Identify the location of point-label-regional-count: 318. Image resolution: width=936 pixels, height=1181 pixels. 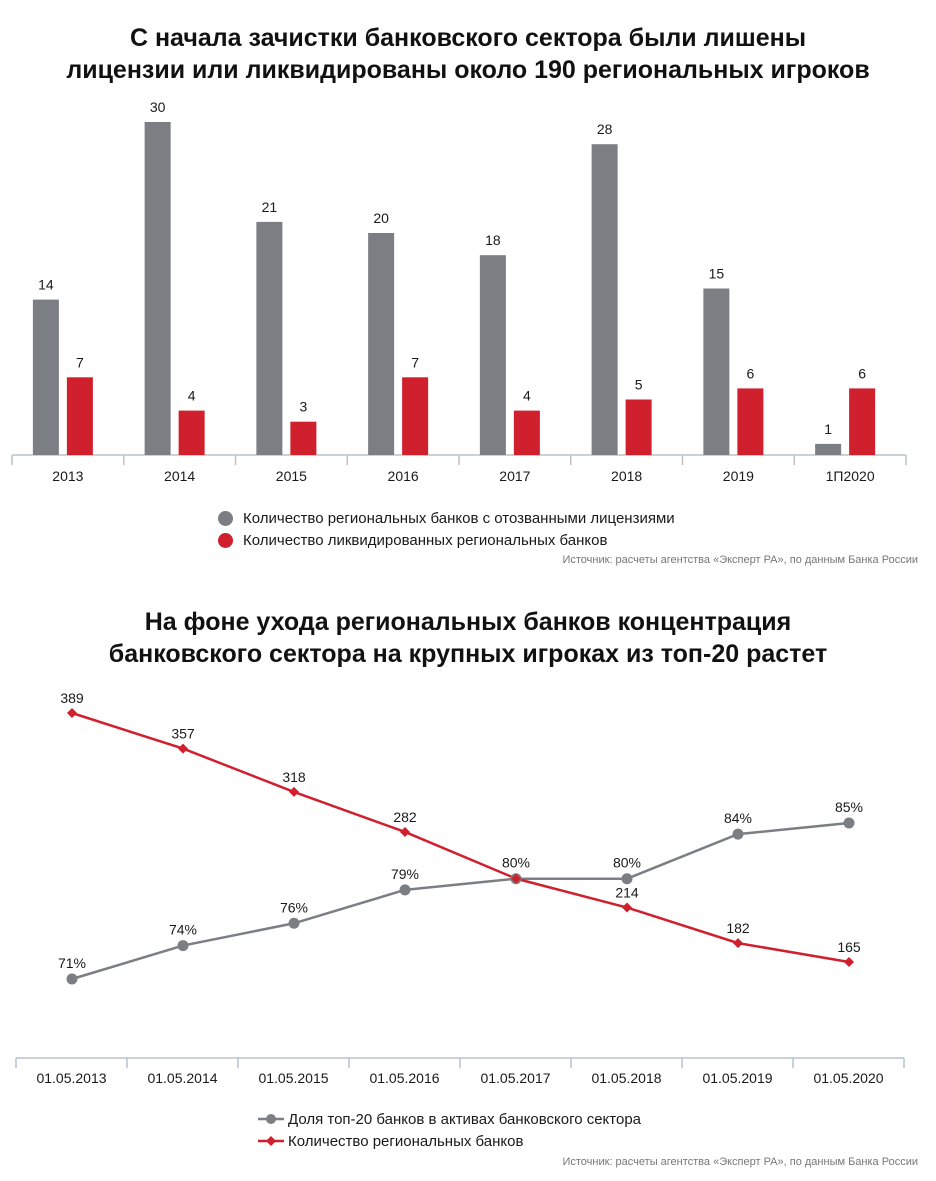
(294, 777).